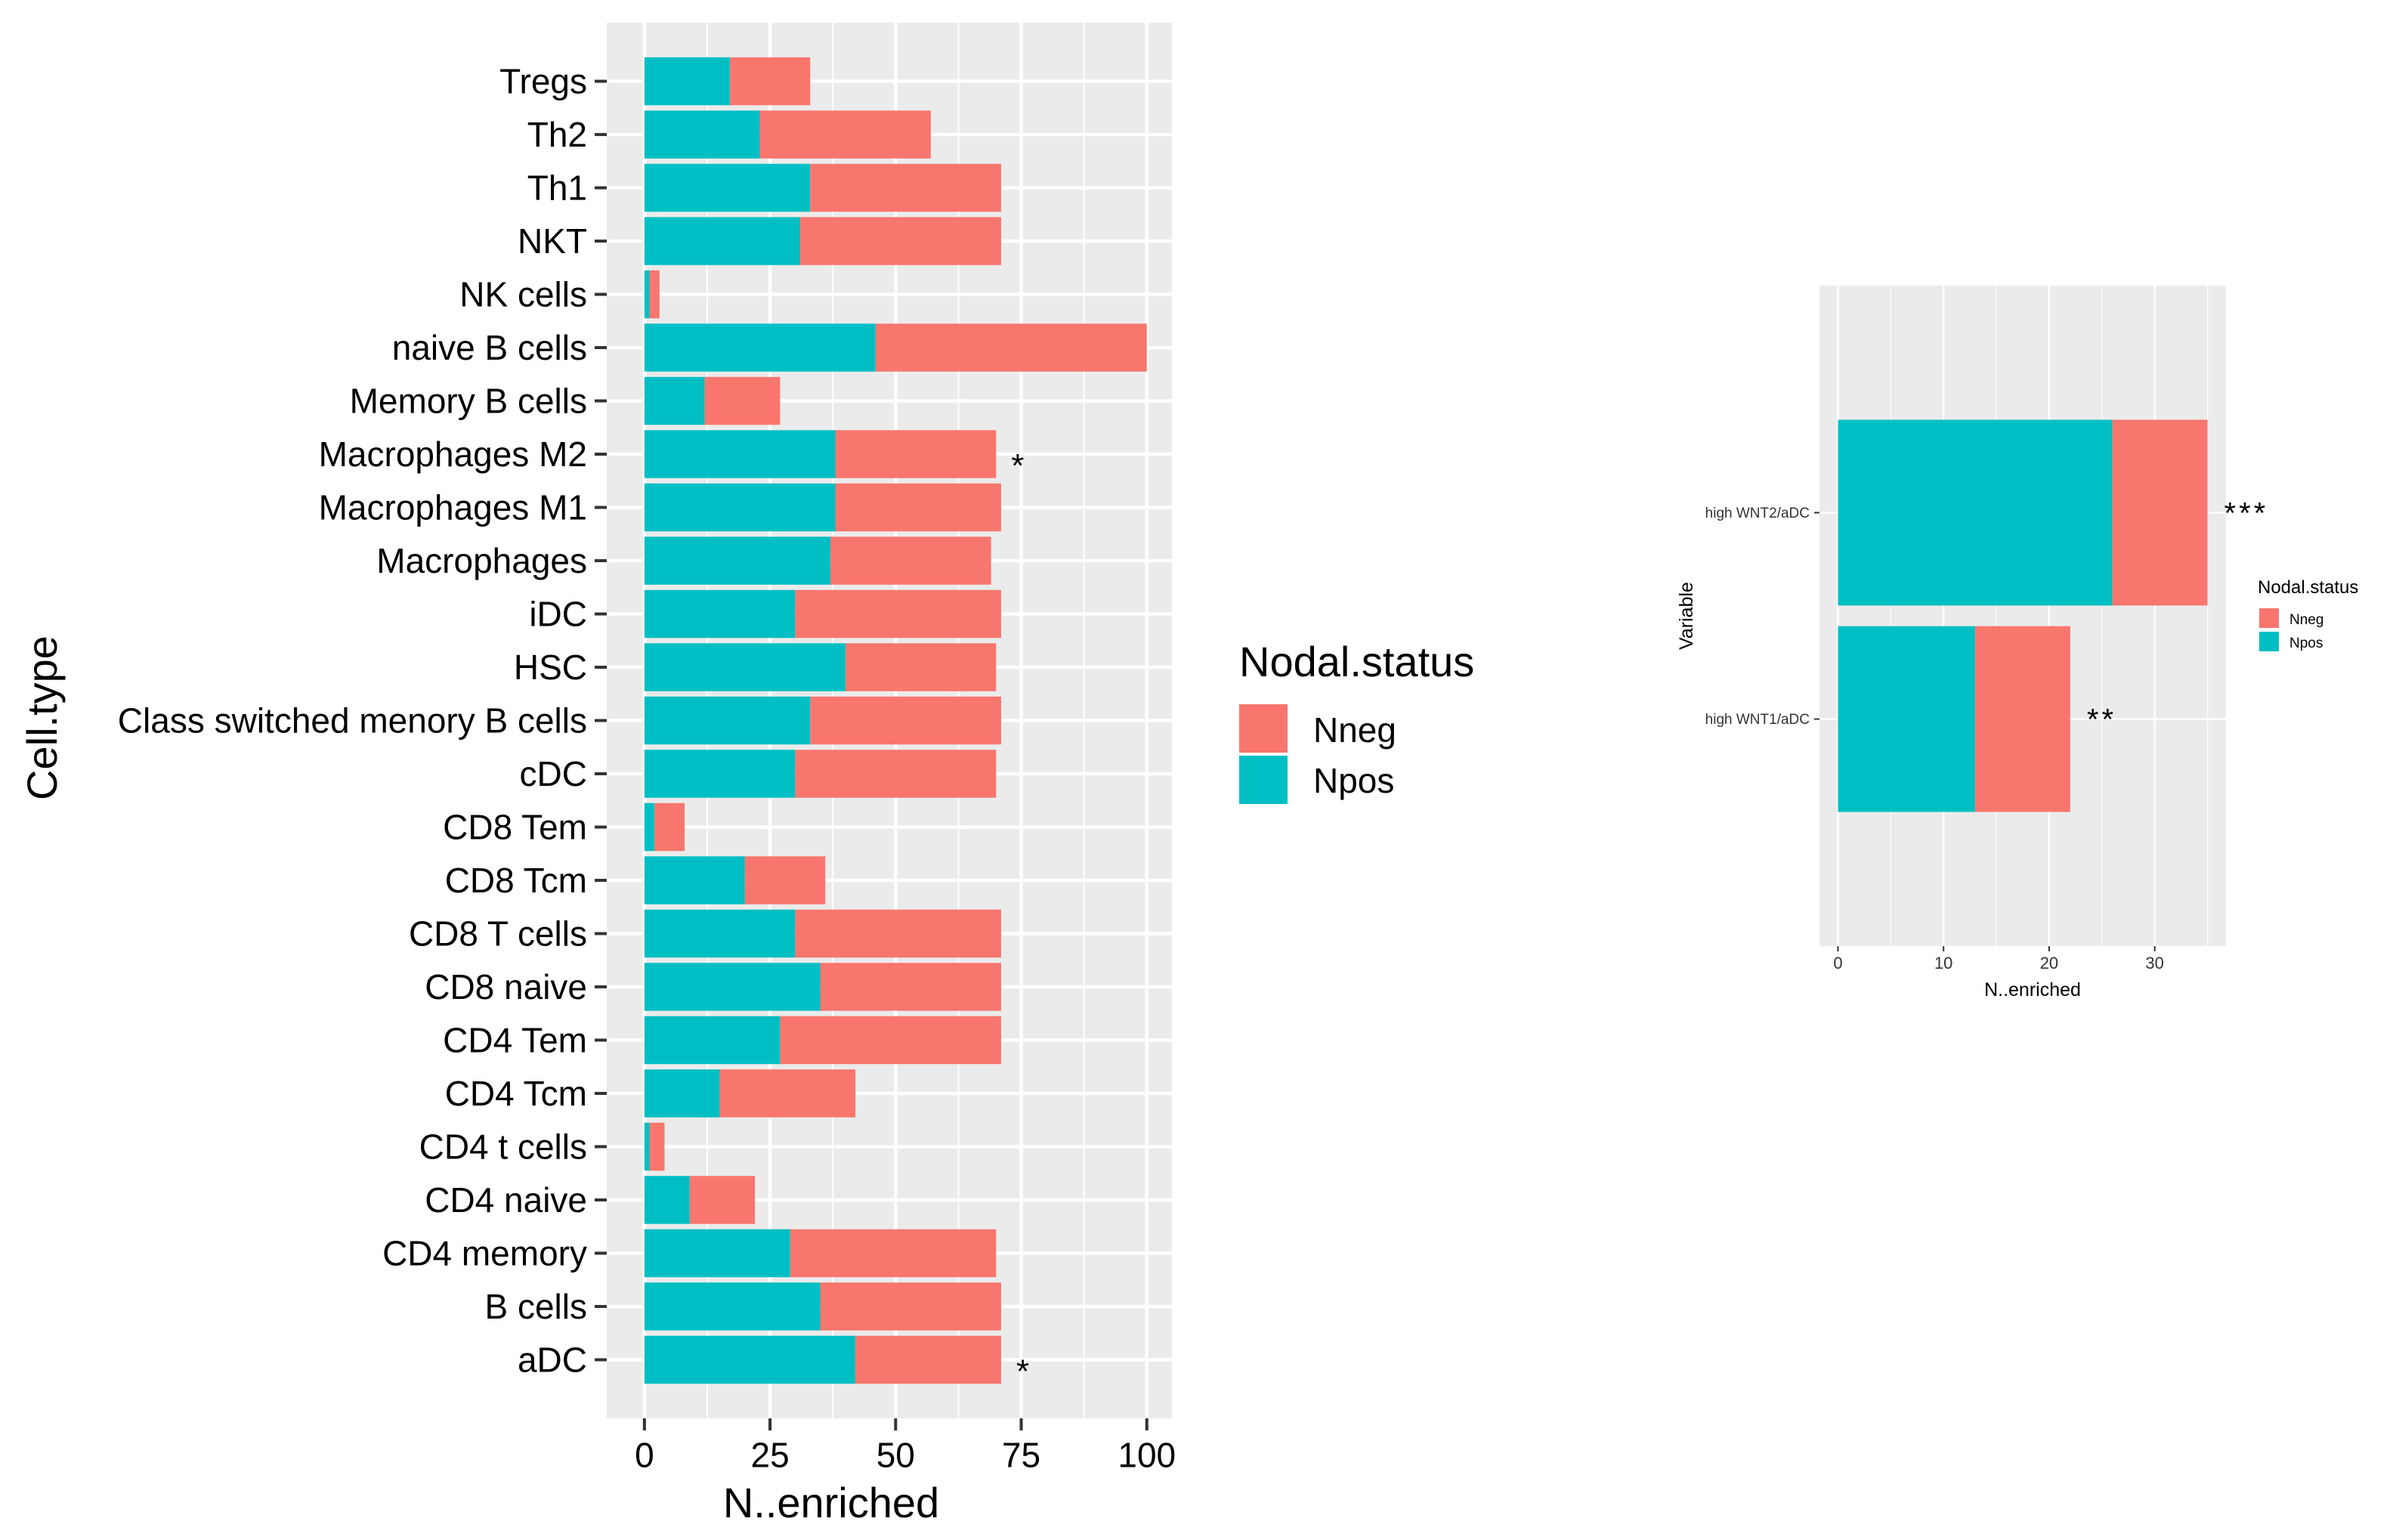  What do you see at coordinates (722, 241) in the screenshot?
I see `bar-npos-nkt` at bounding box center [722, 241].